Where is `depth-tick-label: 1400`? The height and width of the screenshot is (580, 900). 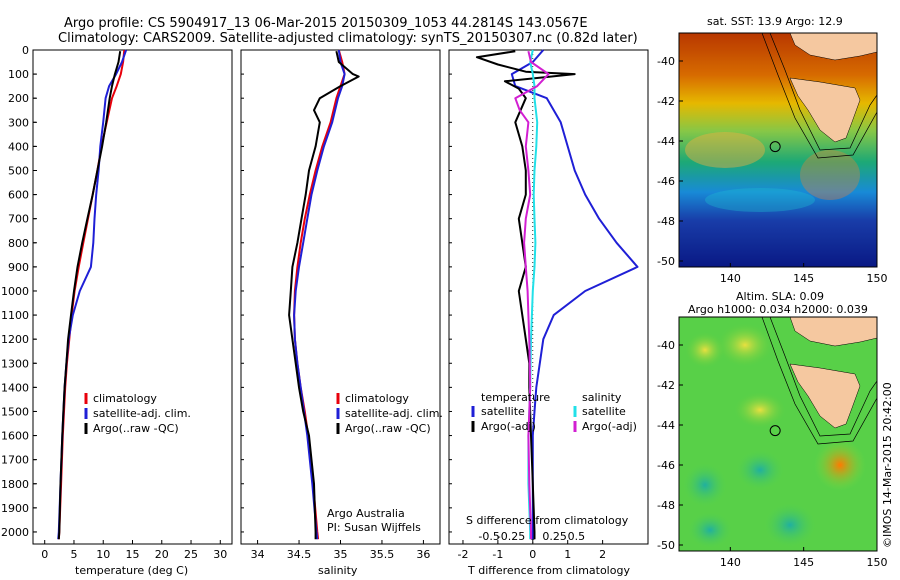
depth-tick-label: 1400 is located at coordinates (15, 387).